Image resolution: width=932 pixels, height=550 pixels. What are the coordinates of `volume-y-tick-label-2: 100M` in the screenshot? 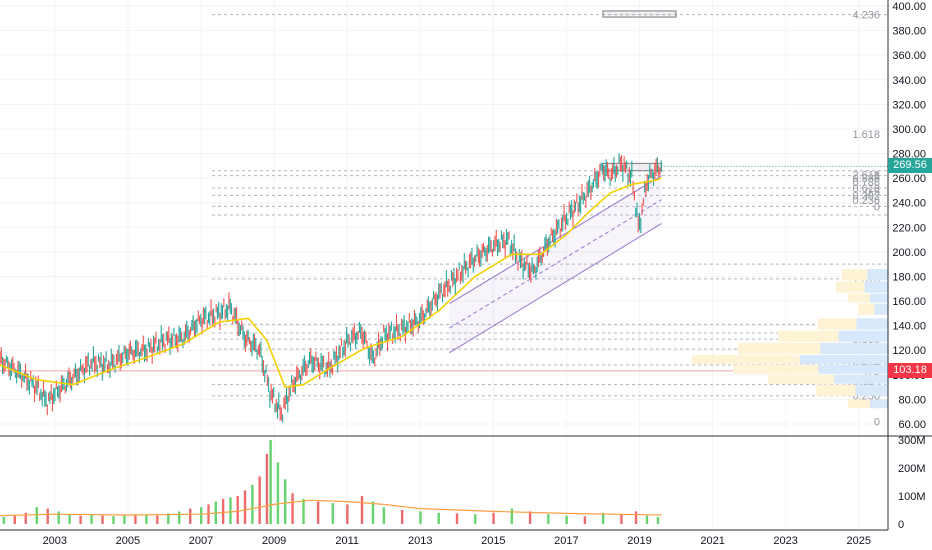 It's located at (912, 497).